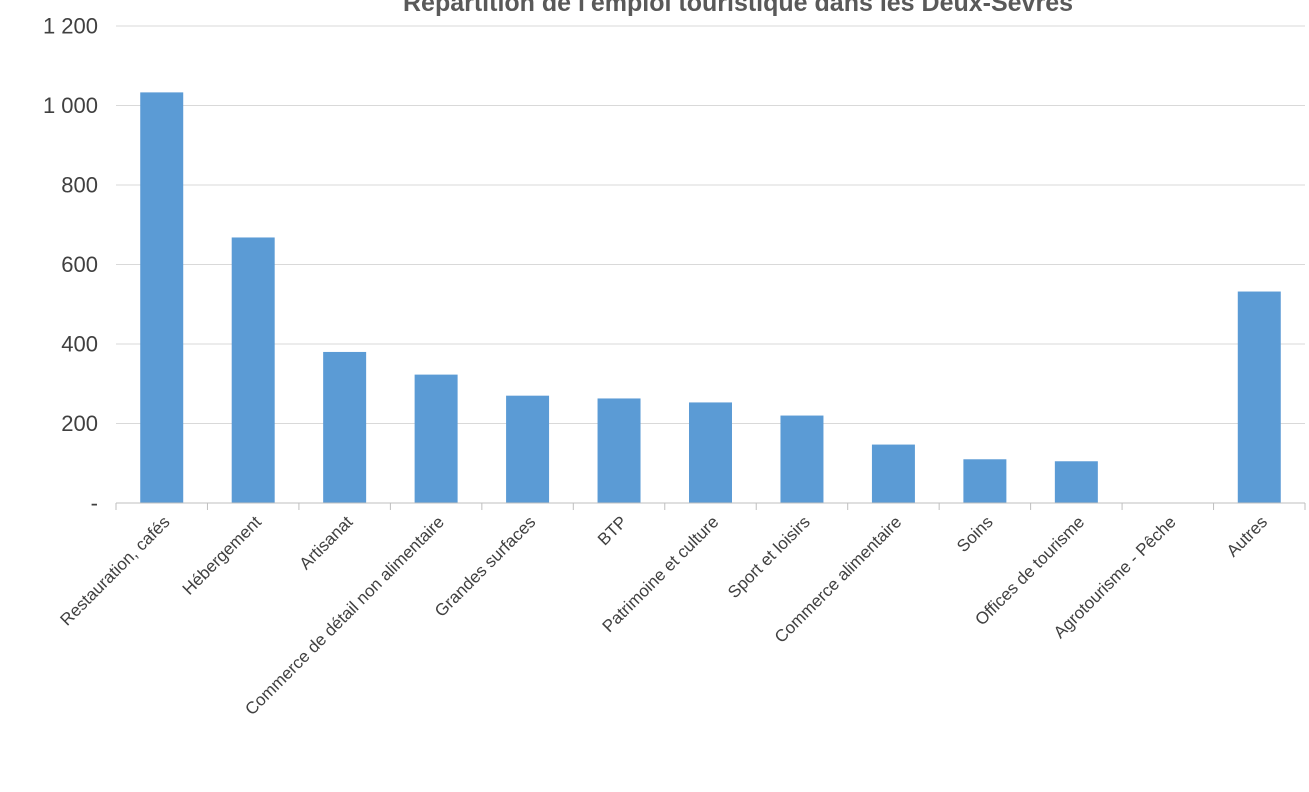 The width and height of the screenshot is (1309, 792). What do you see at coordinates (710, 506) in the screenshot?
I see `x-axis-tick-marks` at bounding box center [710, 506].